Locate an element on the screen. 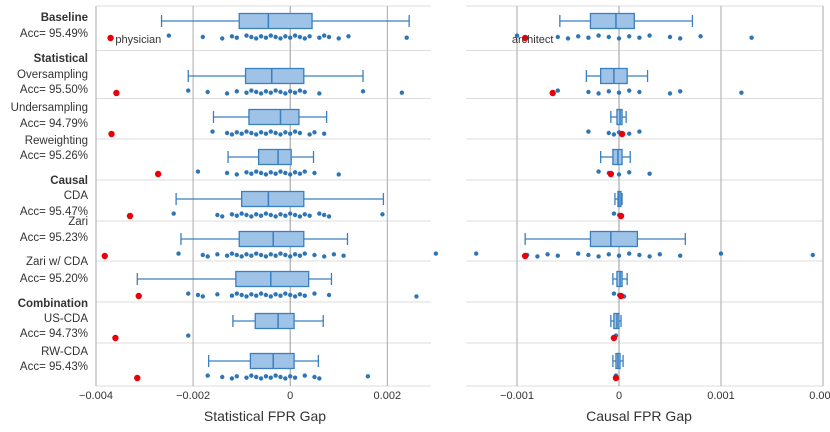  row-label-acc: Acc= 95.26% is located at coordinates (54, 156).